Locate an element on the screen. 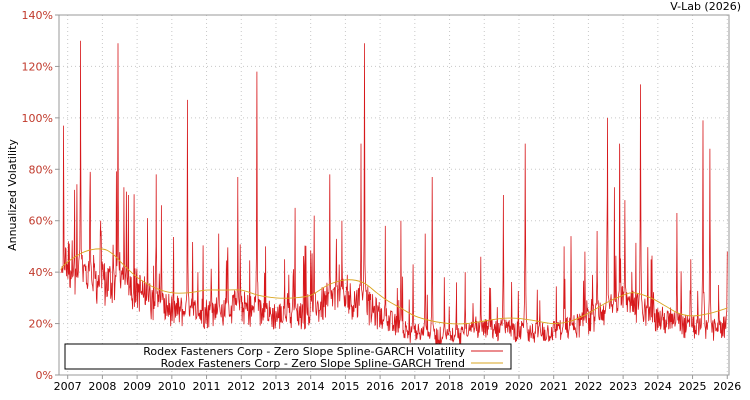 The width and height of the screenshot is (750, 400). y-axis-label: Annualized Volatility is located at coordinates (12, 195).